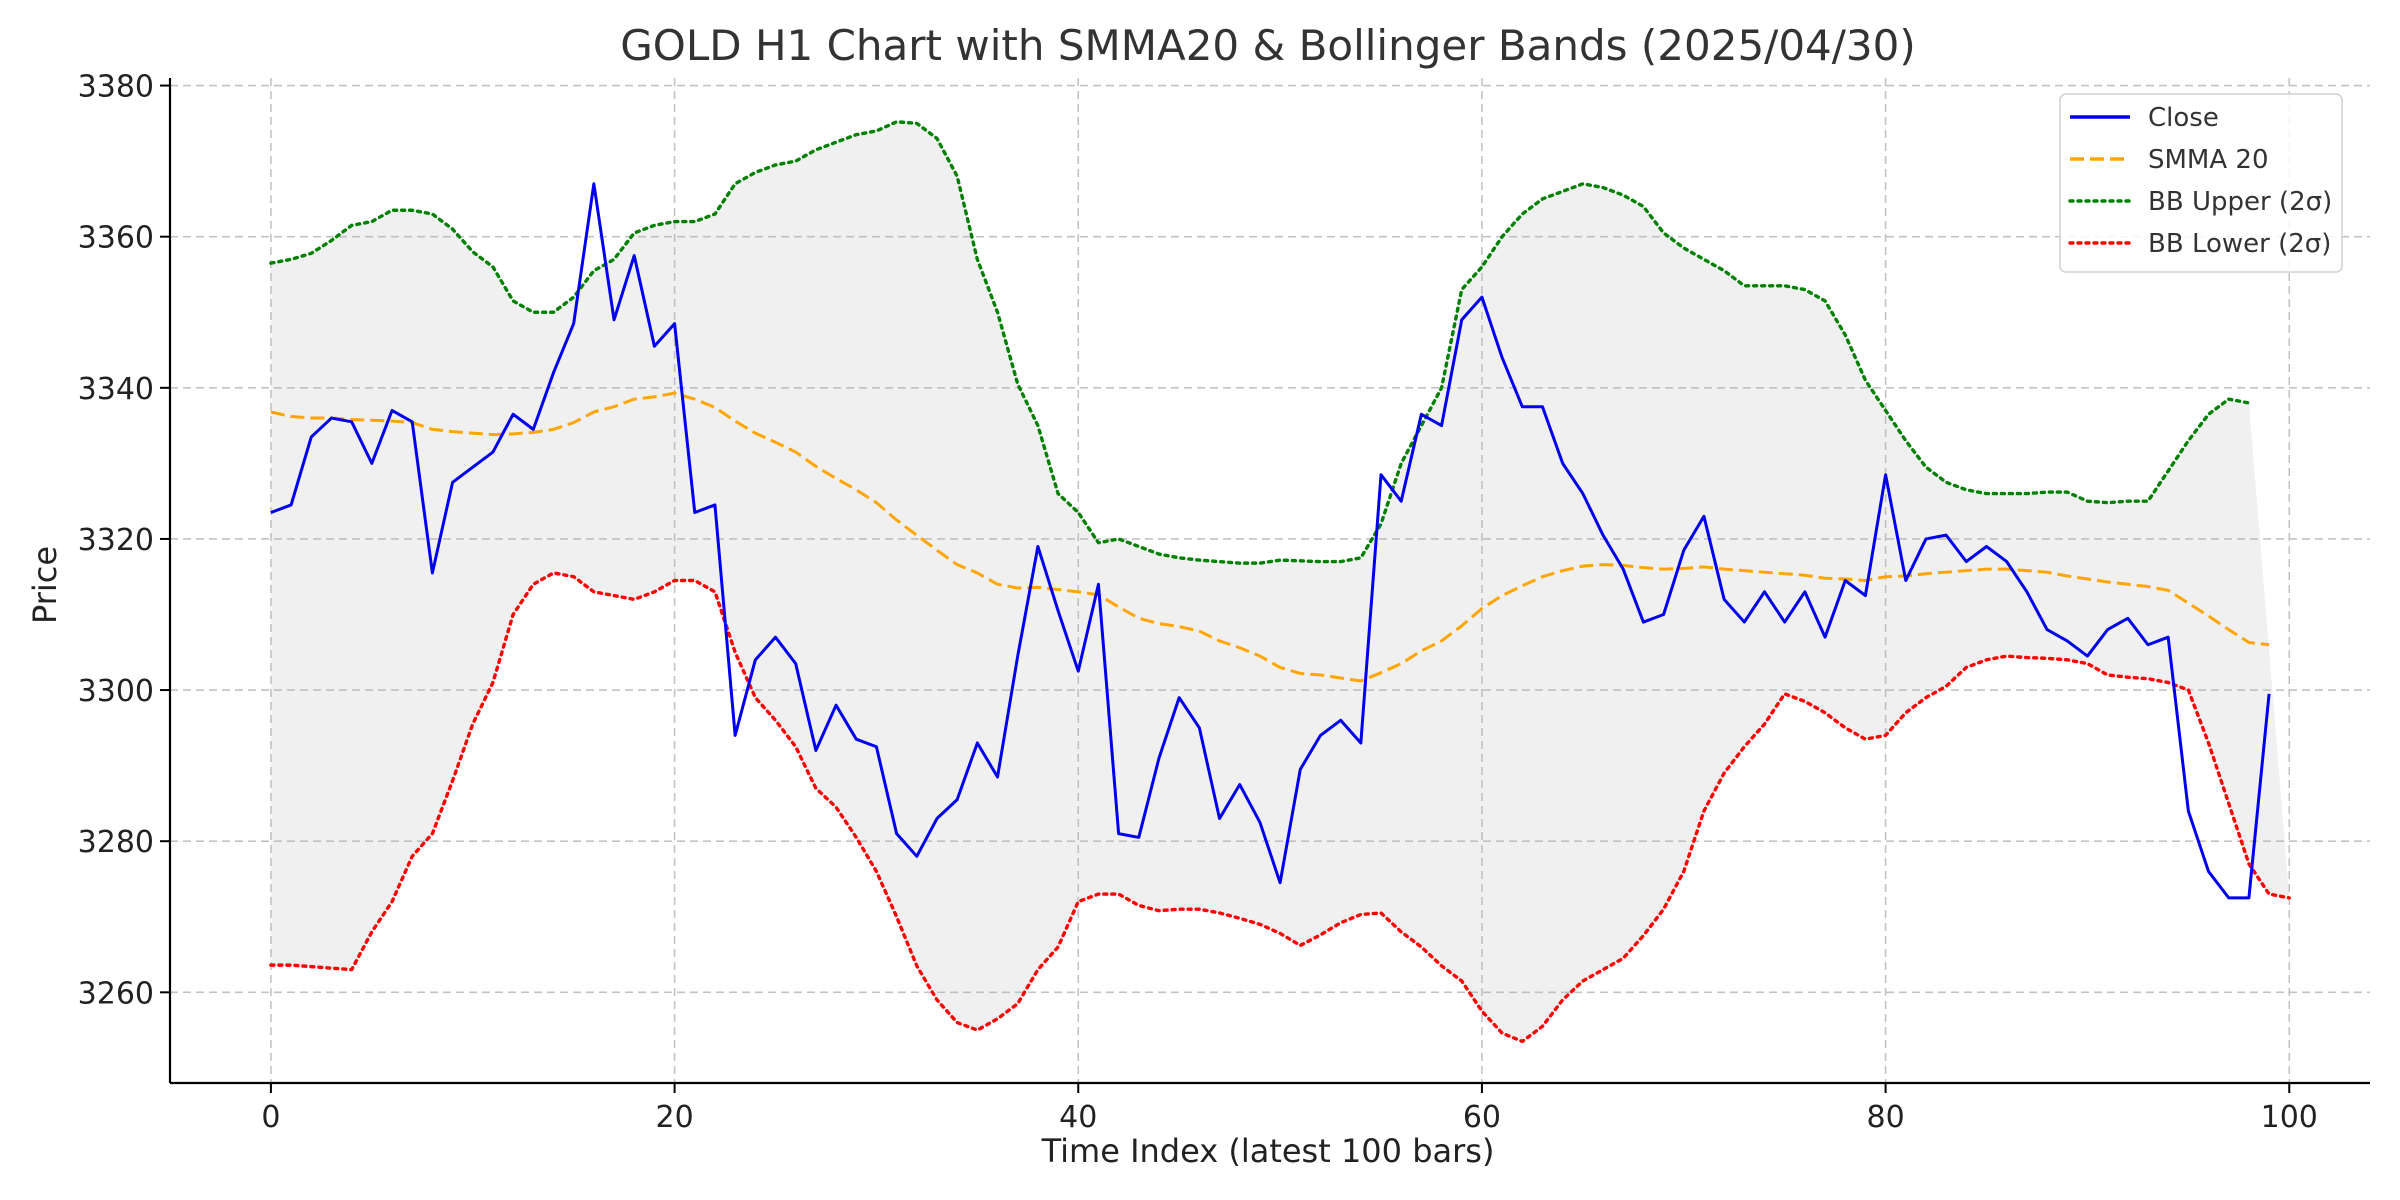  I want to click on x-tick-label: 60, so click(1482, 1117).